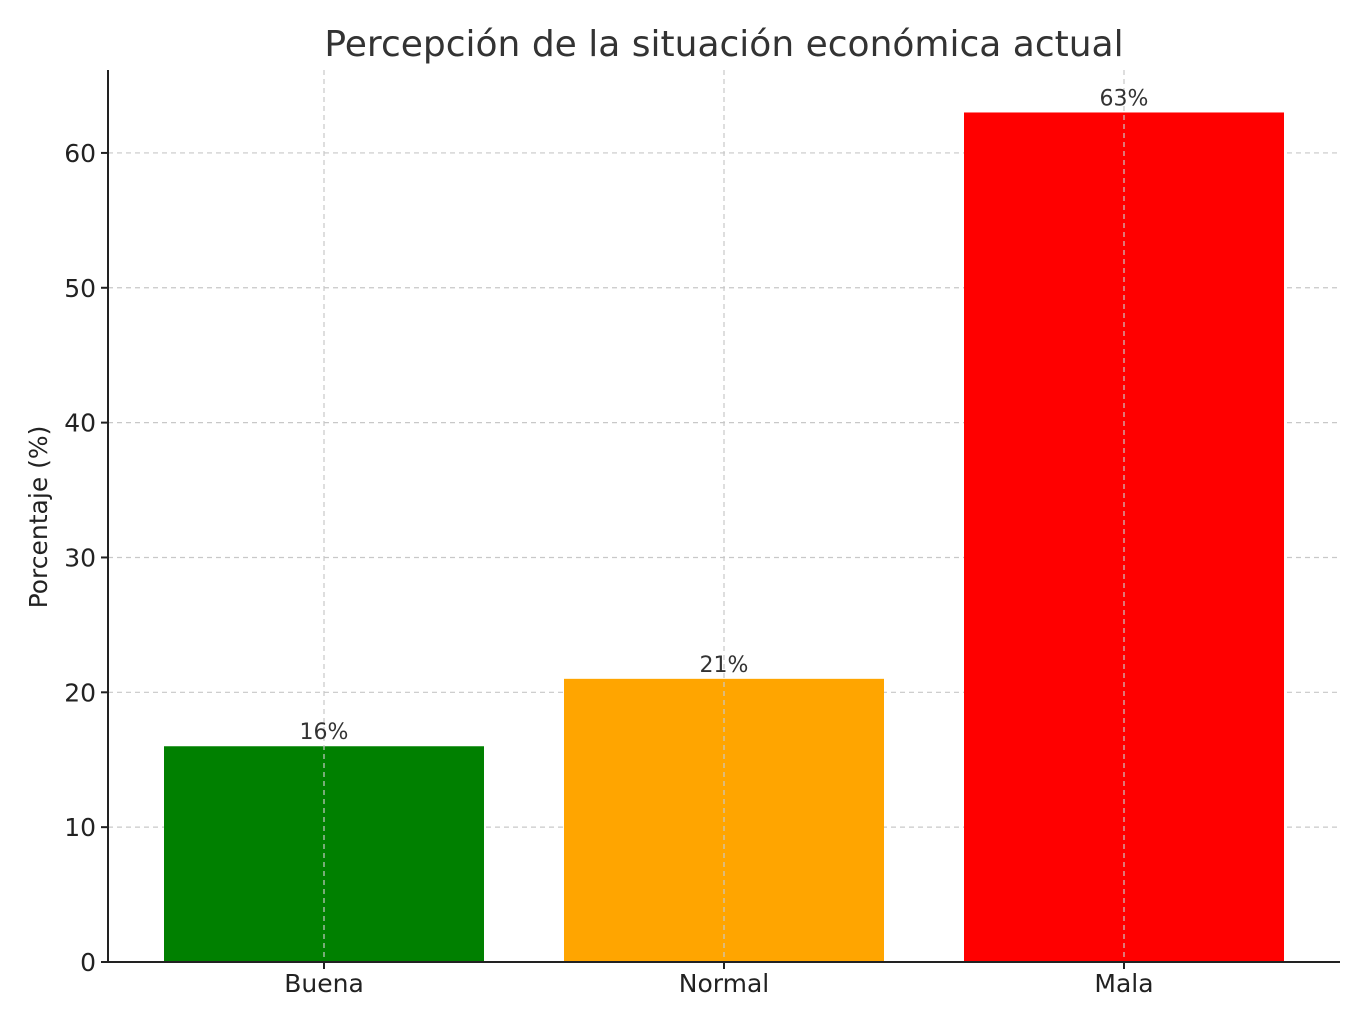 This screenshot has width=1365, height=1024. I want to click on y-axis-label: Porcentaje (%), so click(38, 517).